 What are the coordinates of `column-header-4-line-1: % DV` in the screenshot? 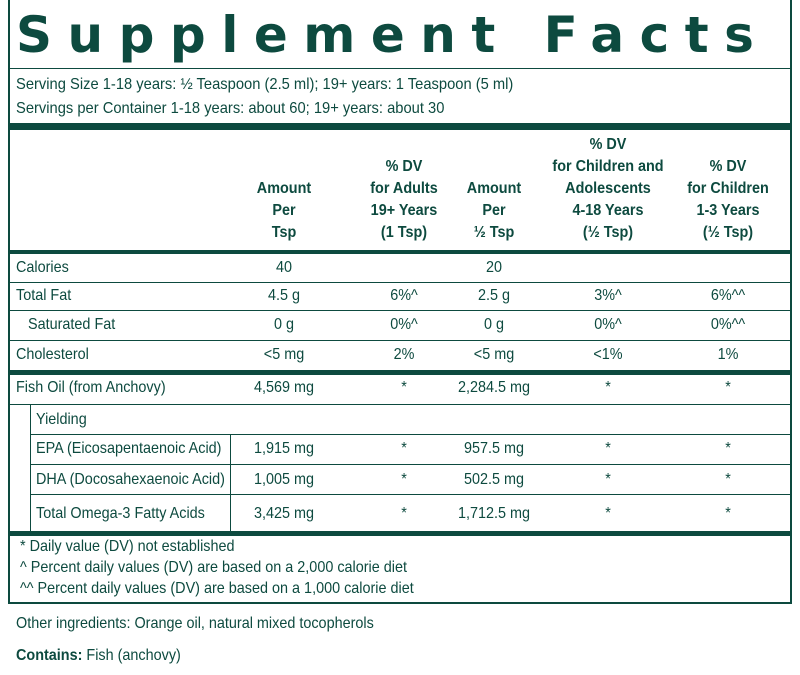 It's located at (608, 144).